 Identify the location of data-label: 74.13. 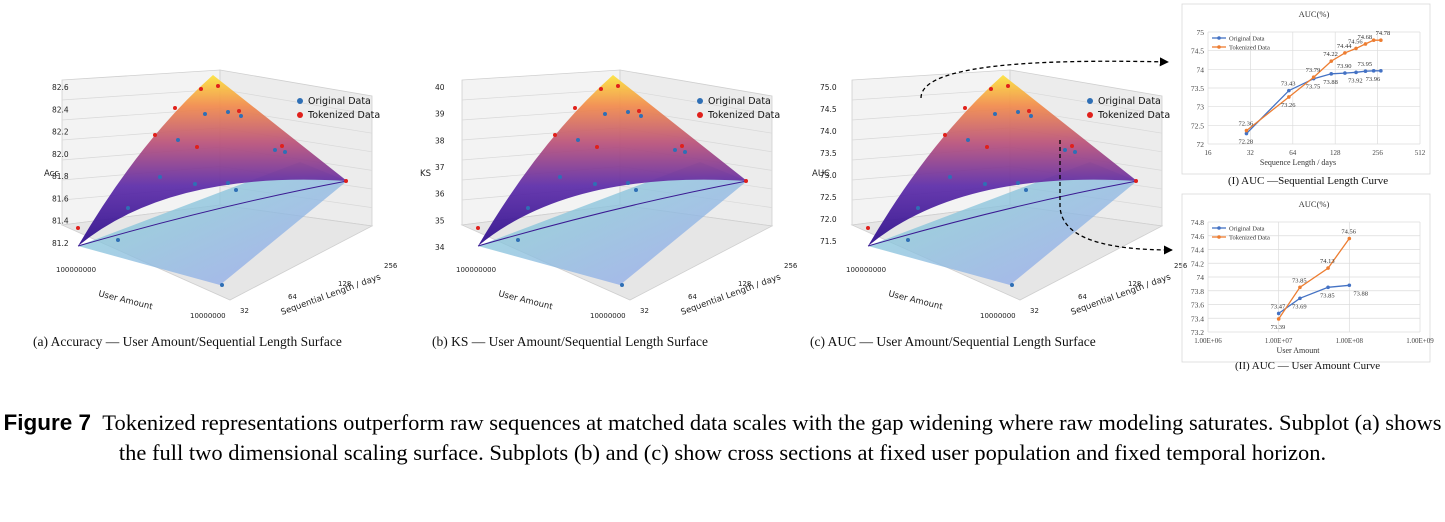
(1327, 261).